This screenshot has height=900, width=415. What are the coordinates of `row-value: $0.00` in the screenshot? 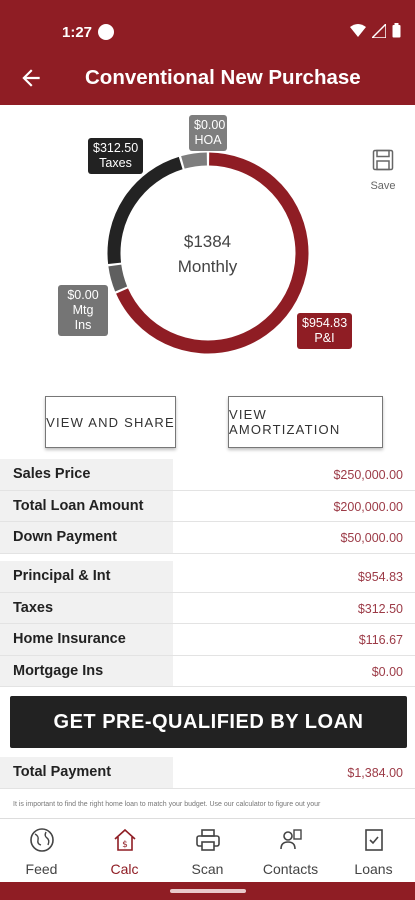 It's located at (387, 671).